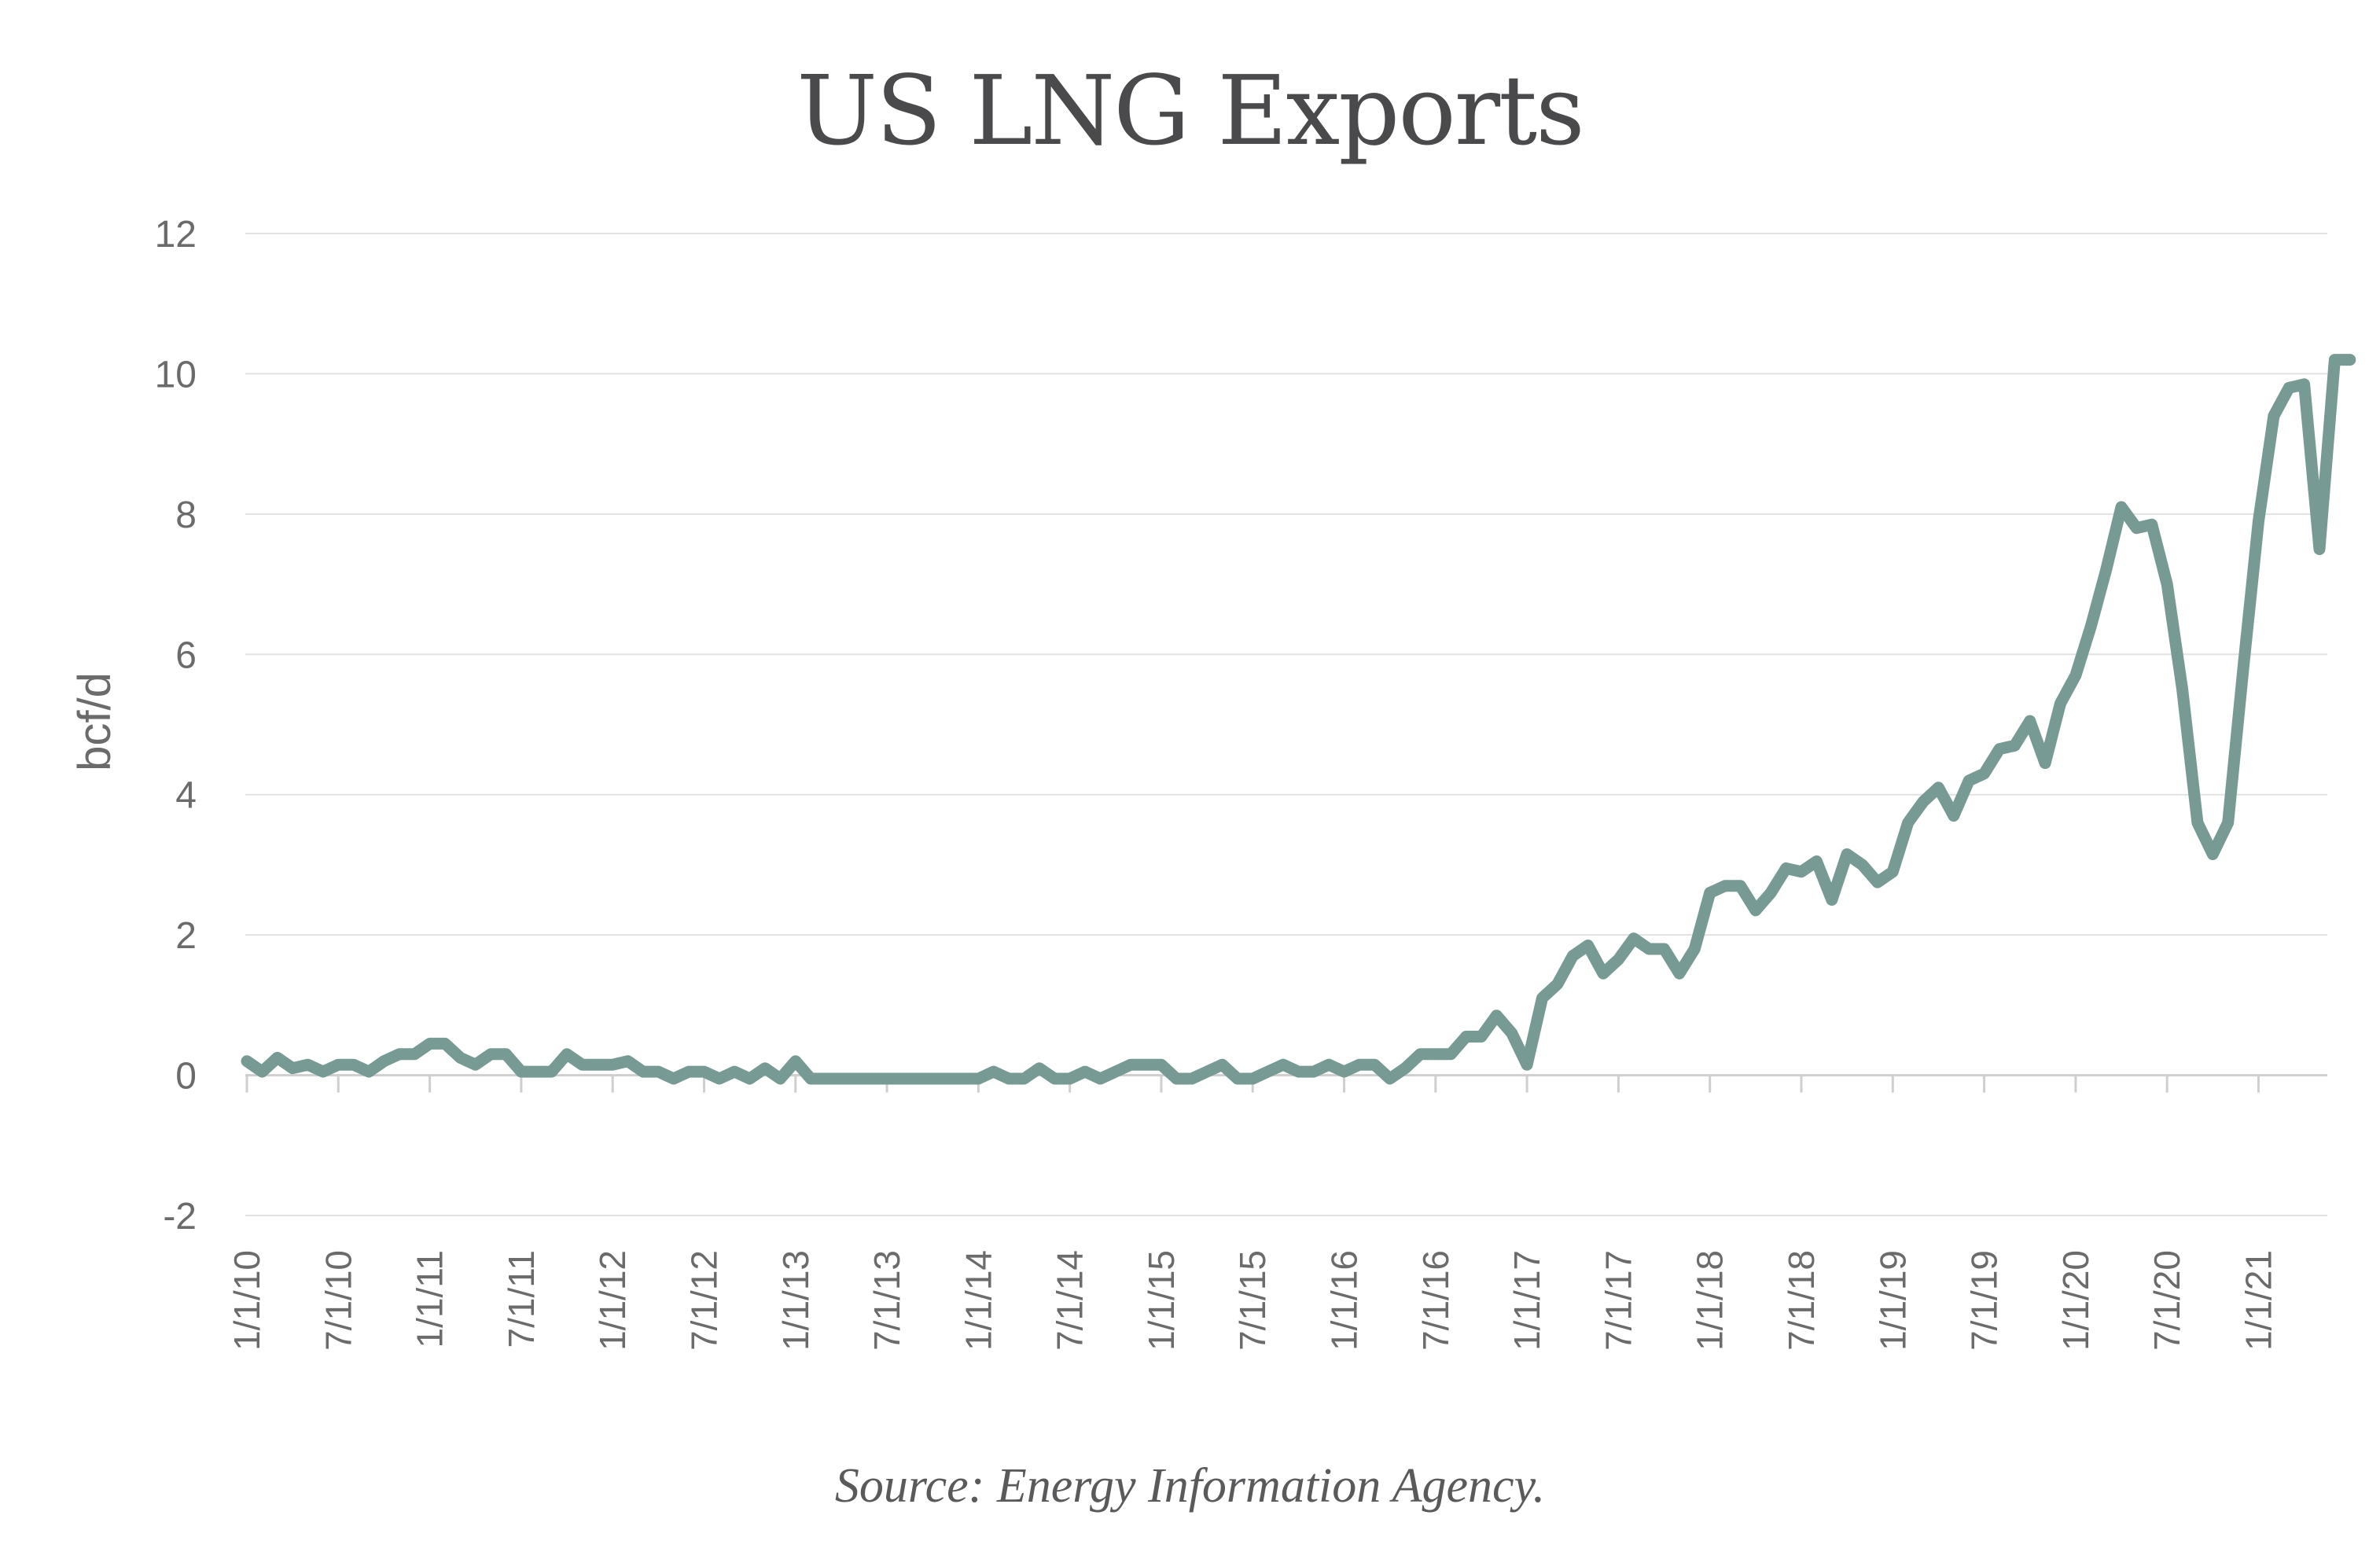 This screenshot has height=1563, width=2380. What do you see at coordinates (1618, 1300) in the screenshot?
I see `x-tick-label: 7/1/17` at bounding box center [1618, 1300].